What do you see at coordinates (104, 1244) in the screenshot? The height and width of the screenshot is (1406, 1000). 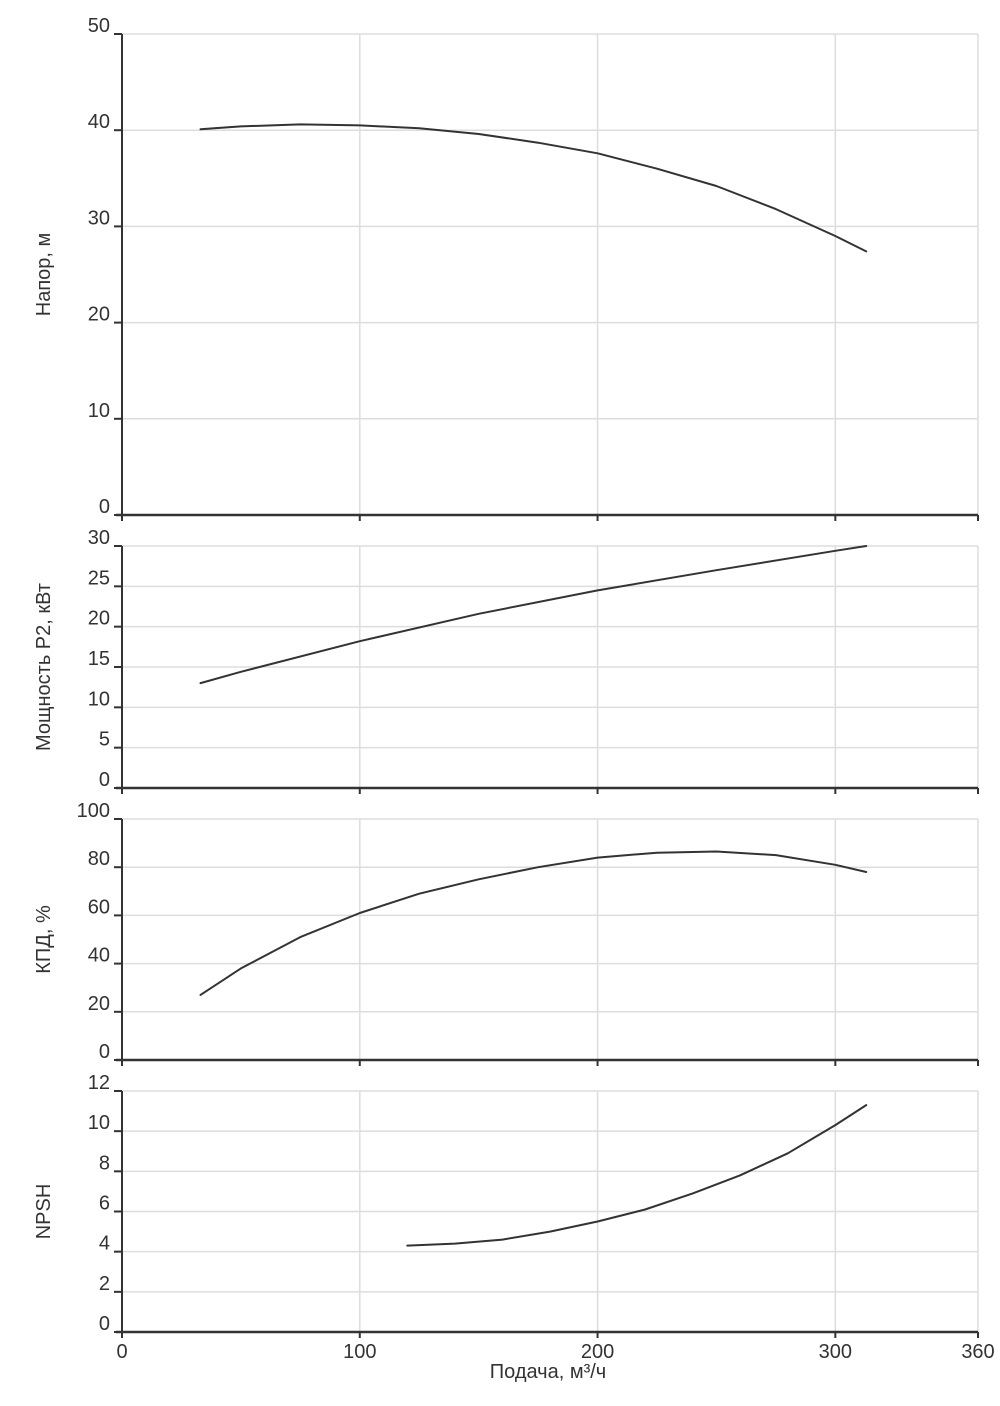 I see `y-tick-label-npsh-4: 4` at bounding box center [104, 1244].